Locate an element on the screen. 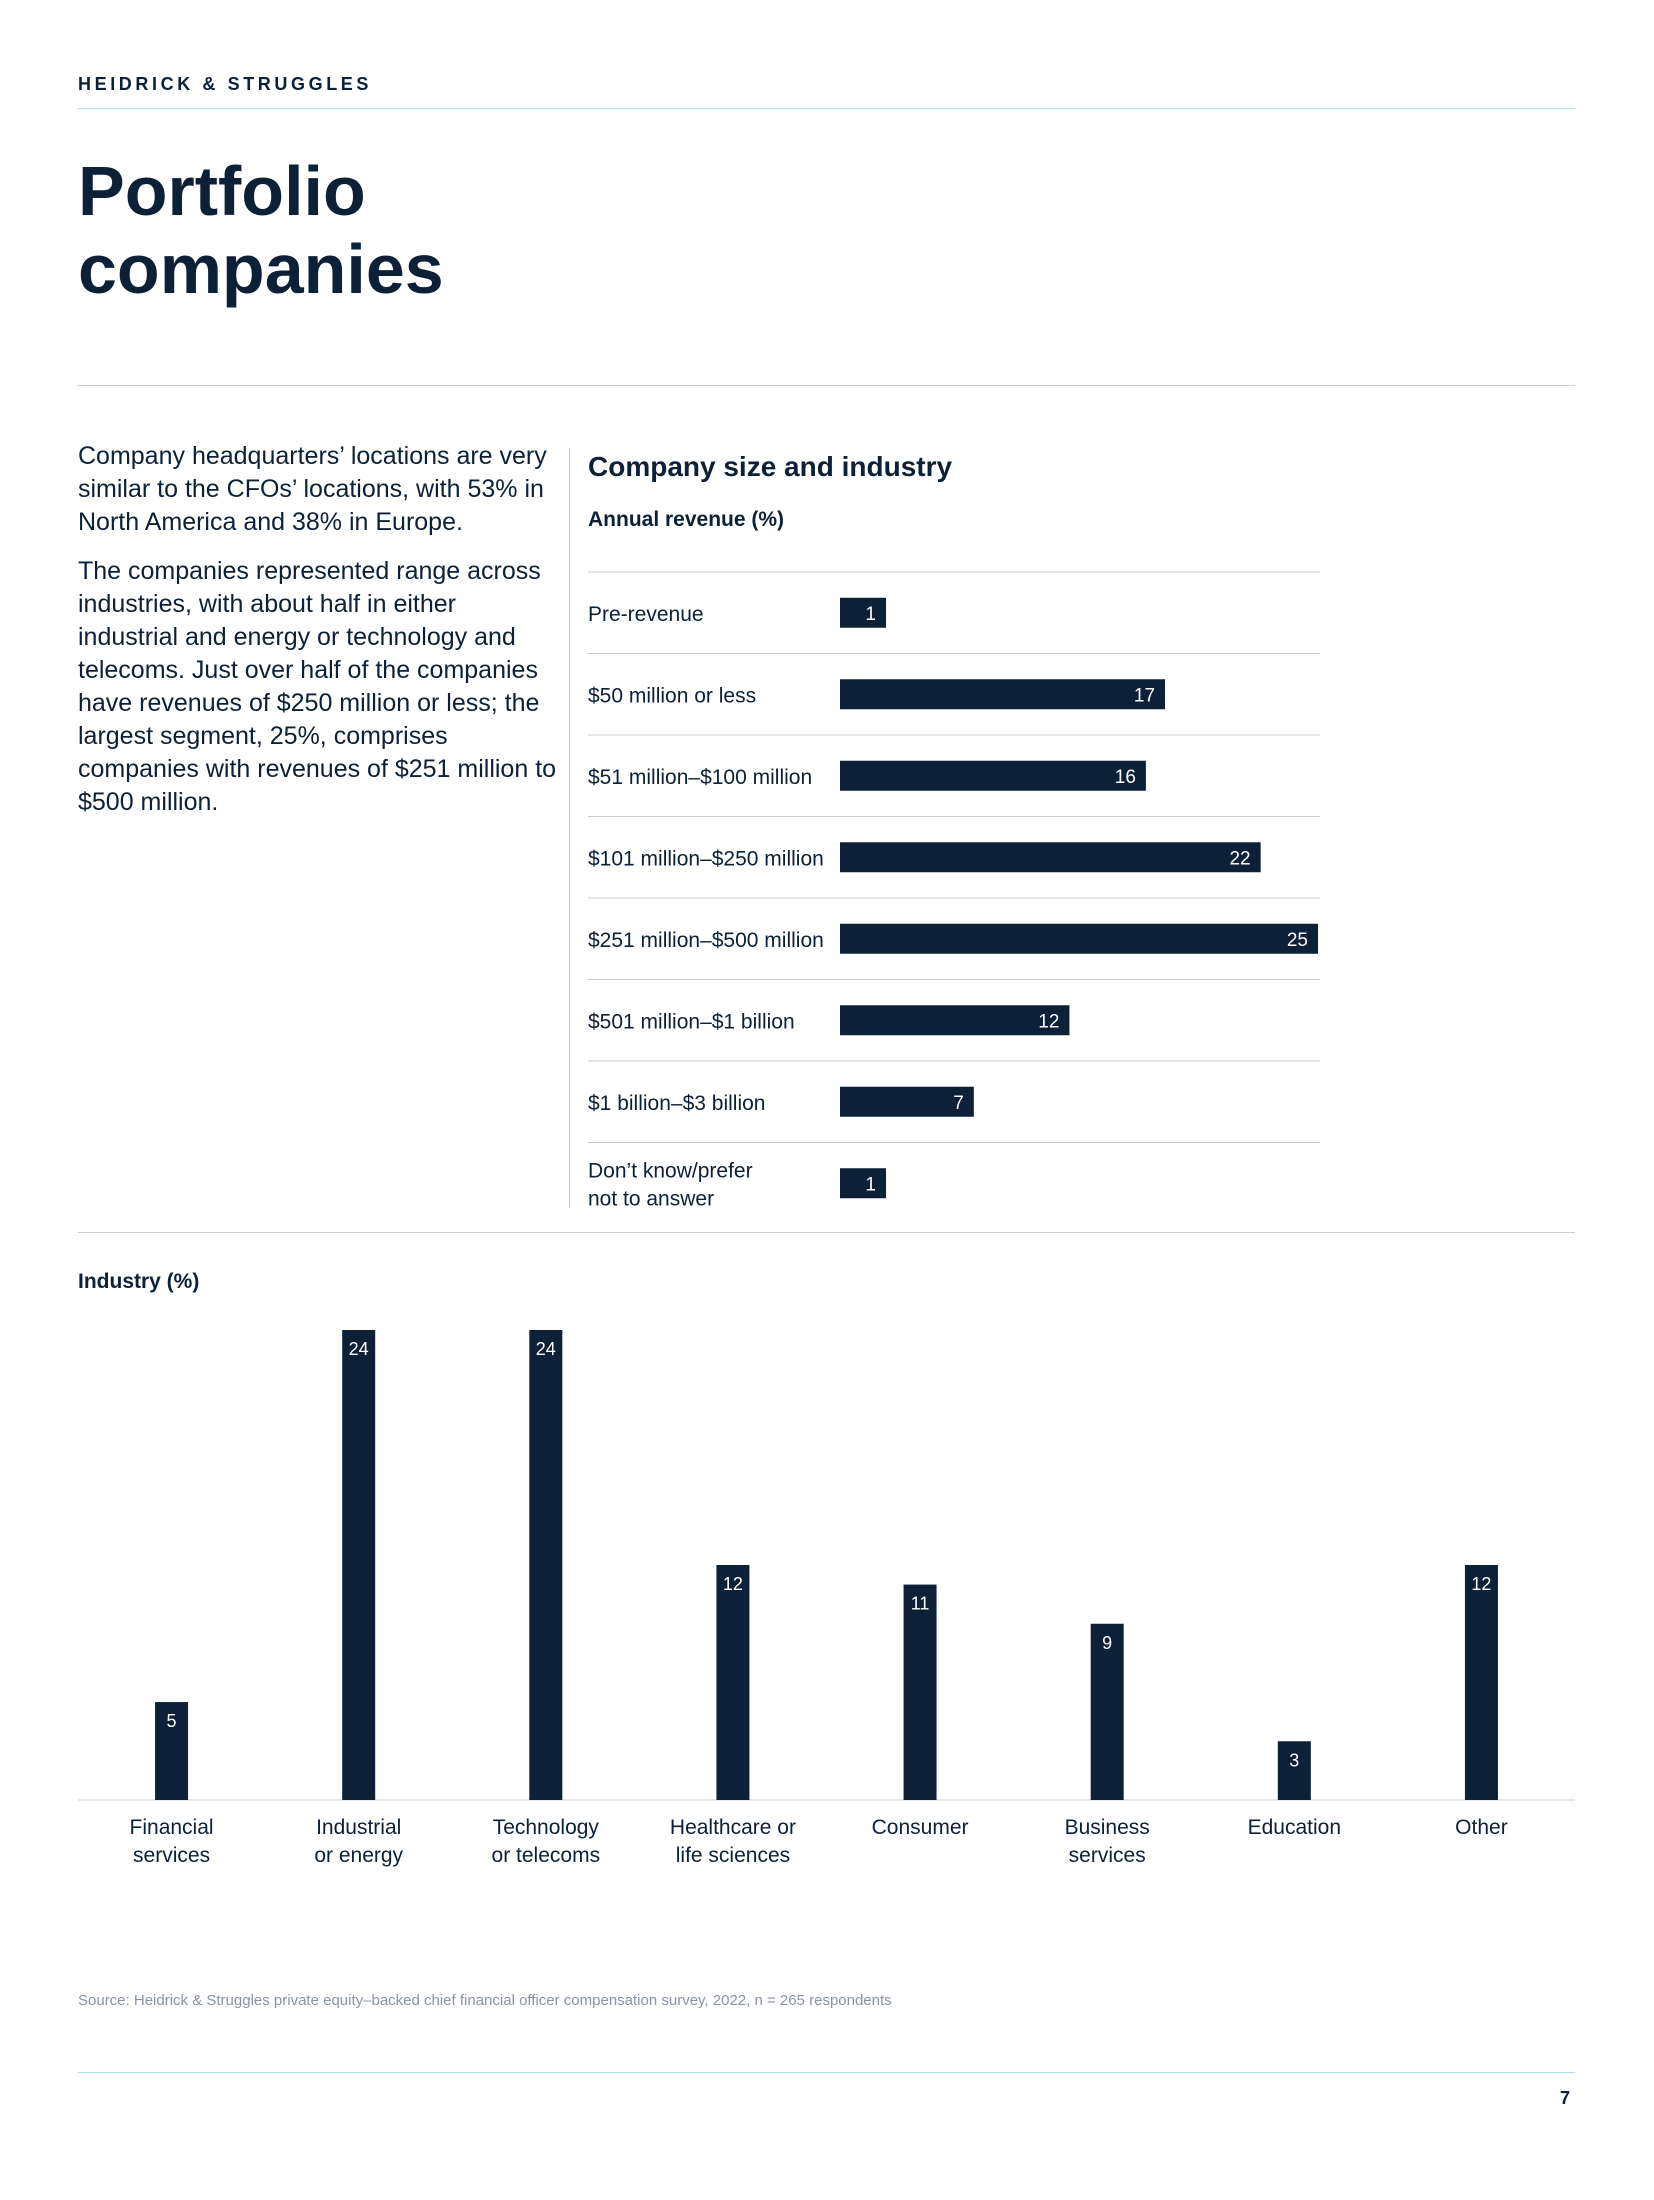 This screenshot has width=1654, height=2200. revenue-category-label-line: Don’t know/prefer is located at coordinates (670, 1170).